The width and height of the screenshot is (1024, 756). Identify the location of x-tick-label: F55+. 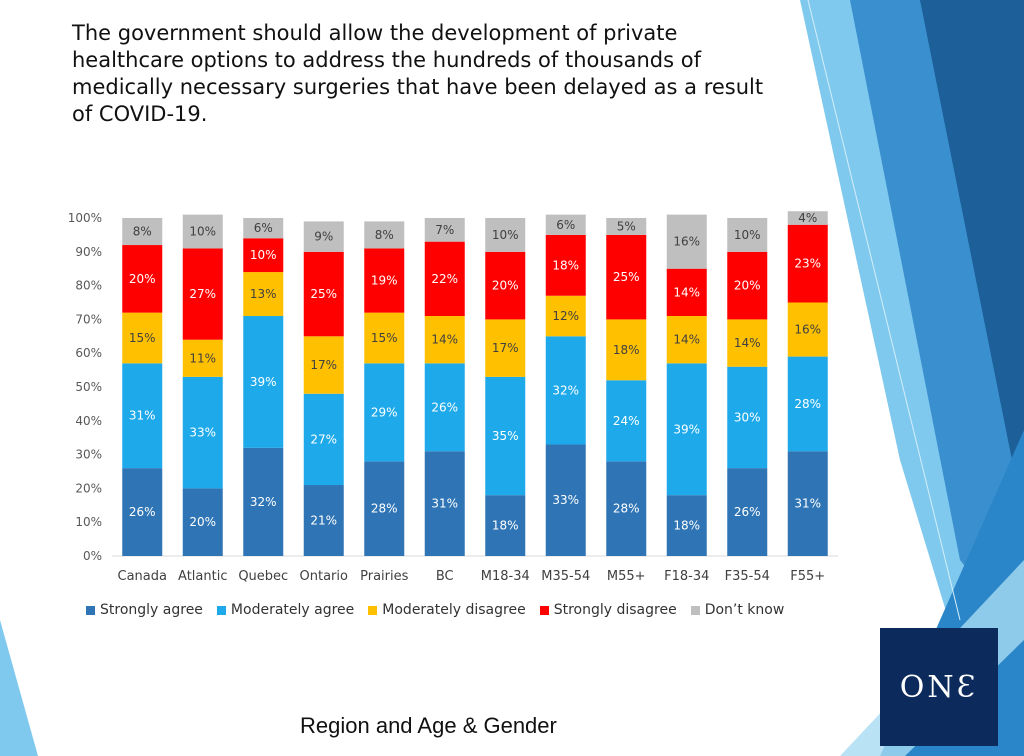
(807, 576).